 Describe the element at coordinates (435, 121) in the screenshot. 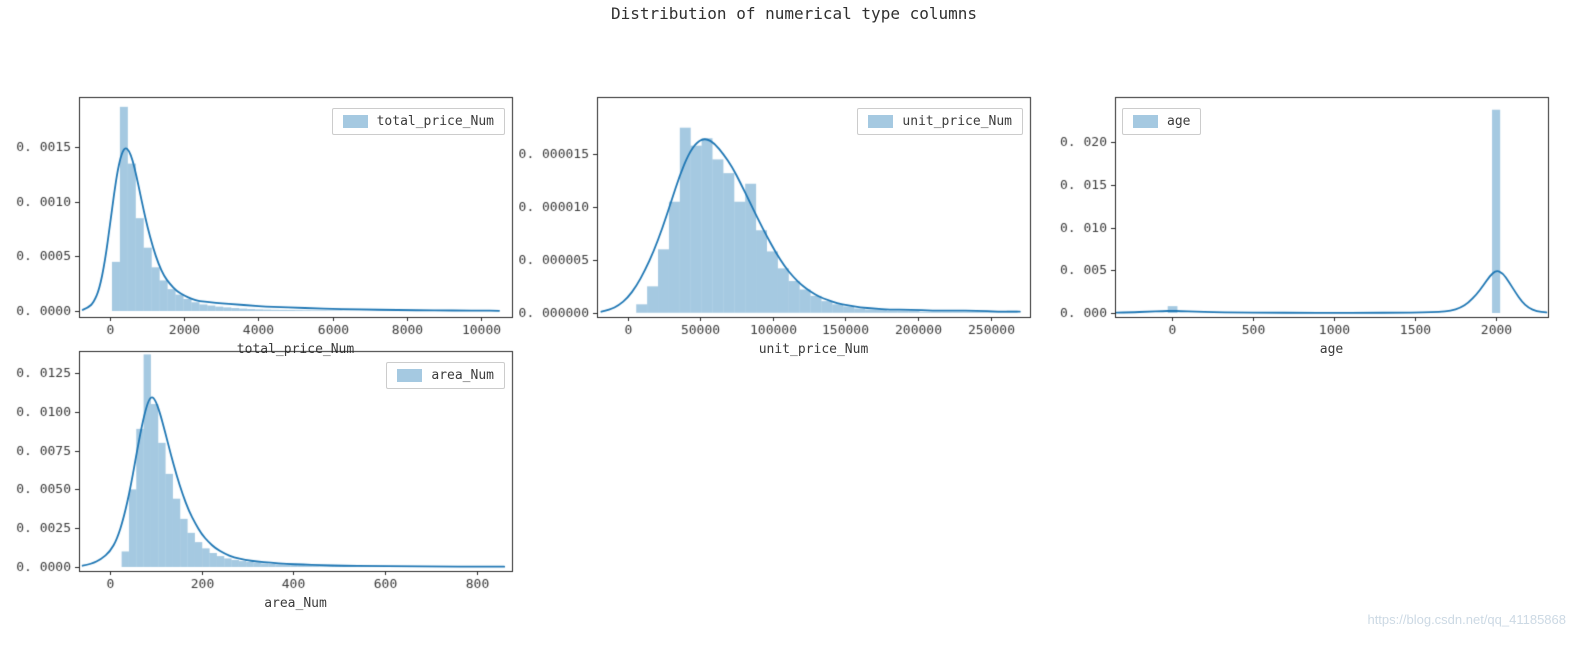

I see `legend-label: total_price_Num` at that location.